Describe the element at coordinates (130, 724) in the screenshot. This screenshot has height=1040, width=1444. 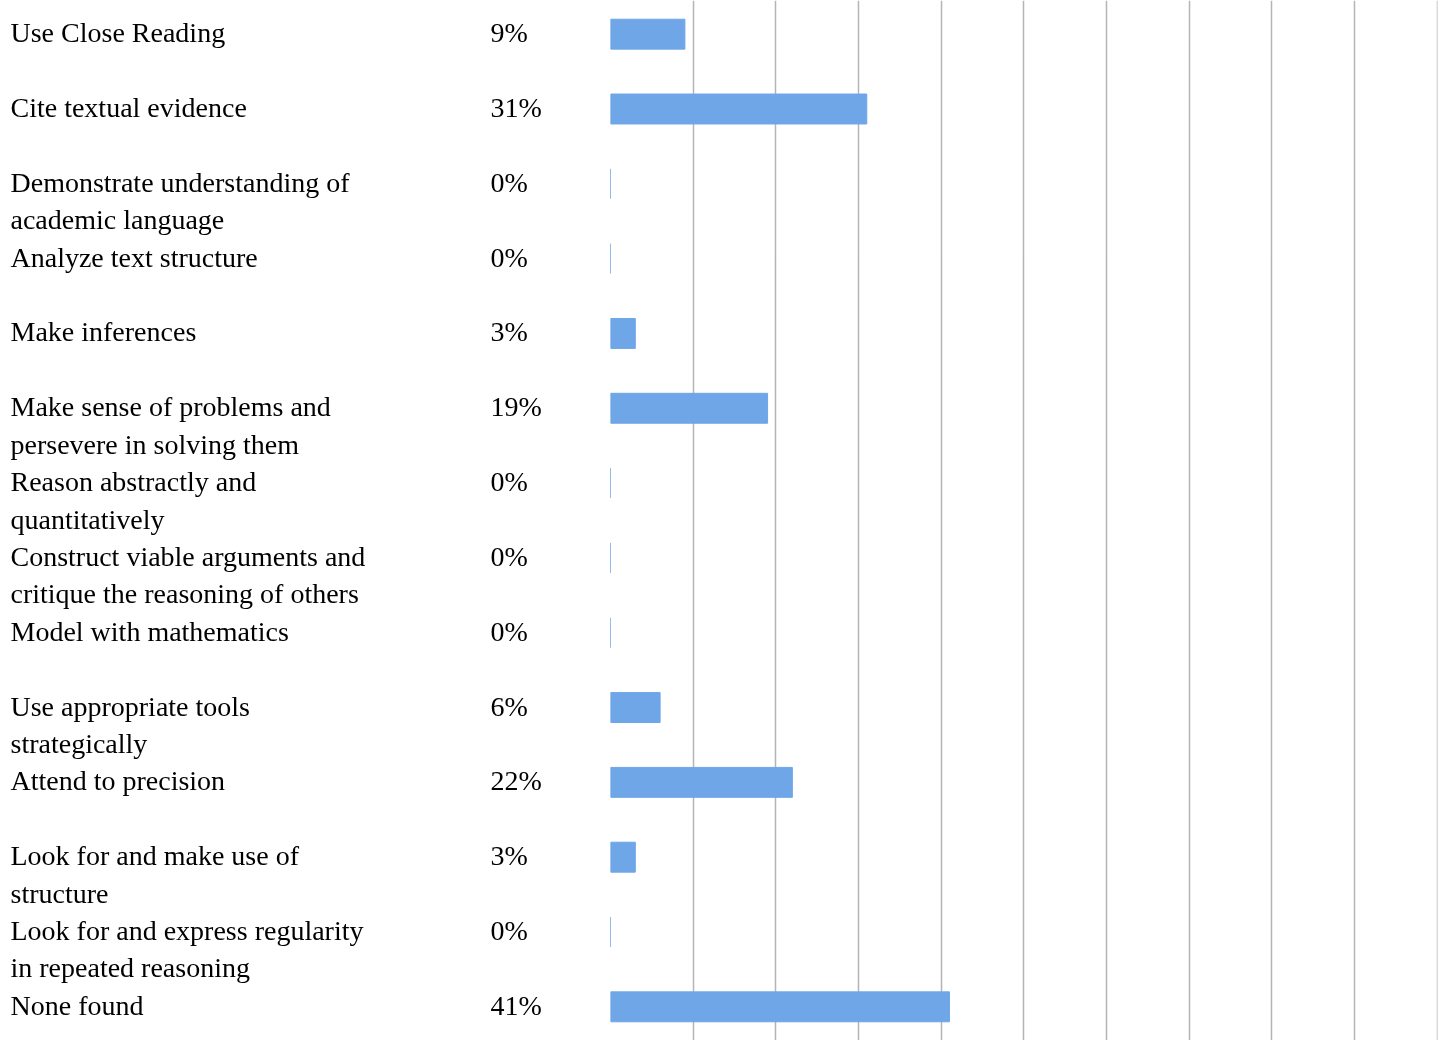
I see `y-tick-label: Use appropriate tools strategically` at that location.